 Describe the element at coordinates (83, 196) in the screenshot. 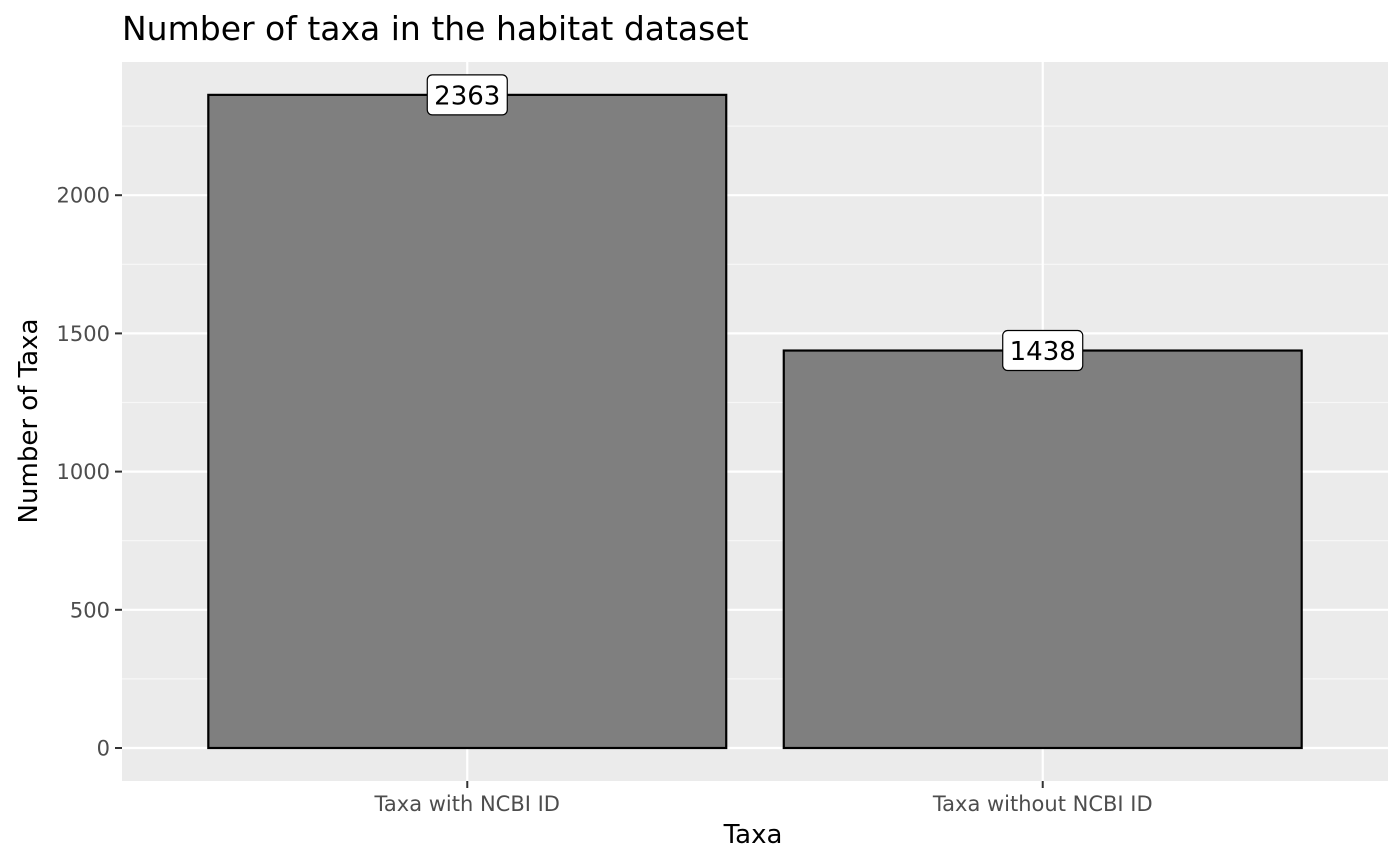

I see `y-tick-label: 2000` at that location.